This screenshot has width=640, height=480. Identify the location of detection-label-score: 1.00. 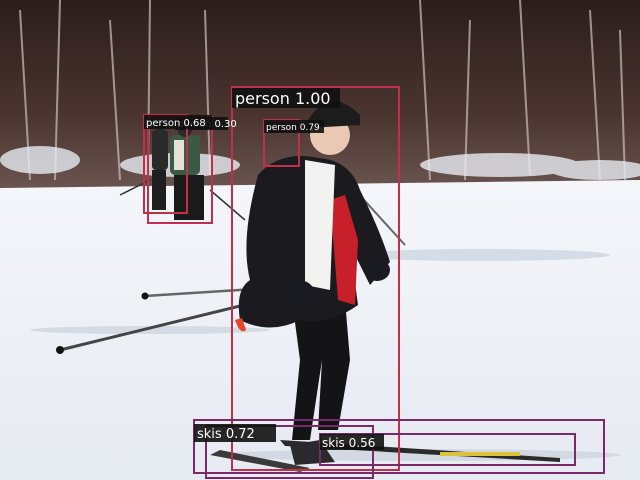
(313, 98).